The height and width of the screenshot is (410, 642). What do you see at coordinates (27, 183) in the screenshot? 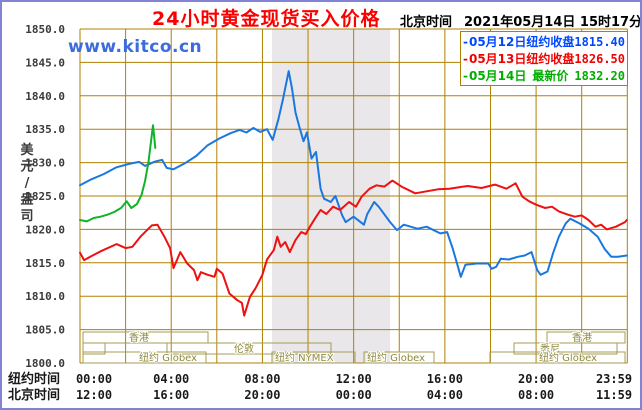
I see `y-axis-unit-label: 美元/盎司` at bounding box center [27, 183].